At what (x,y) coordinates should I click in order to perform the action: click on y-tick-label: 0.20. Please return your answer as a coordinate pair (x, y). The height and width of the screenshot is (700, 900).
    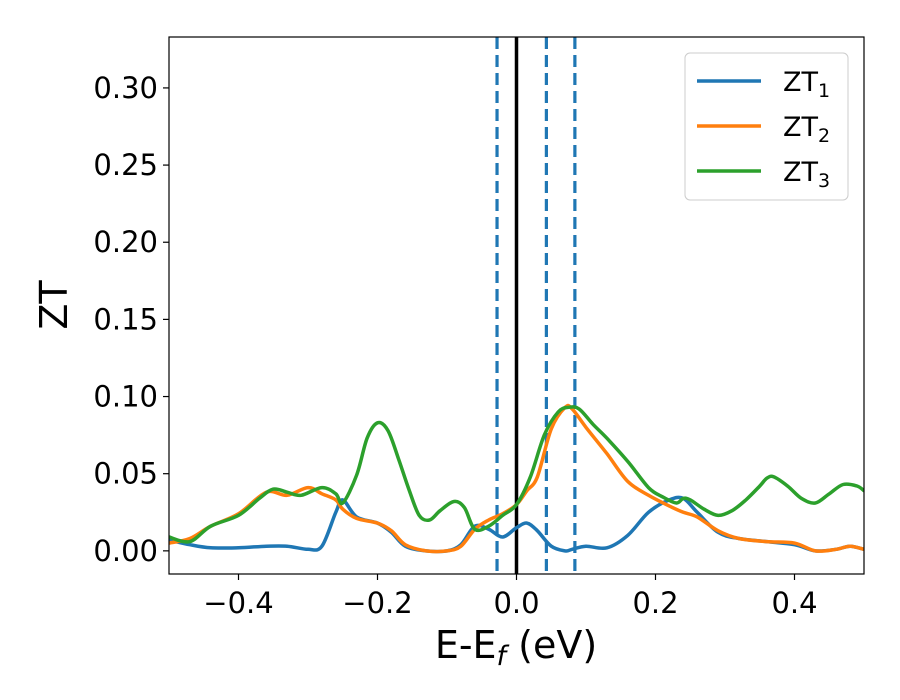
    Looking at the image, I should click on (125, 242).